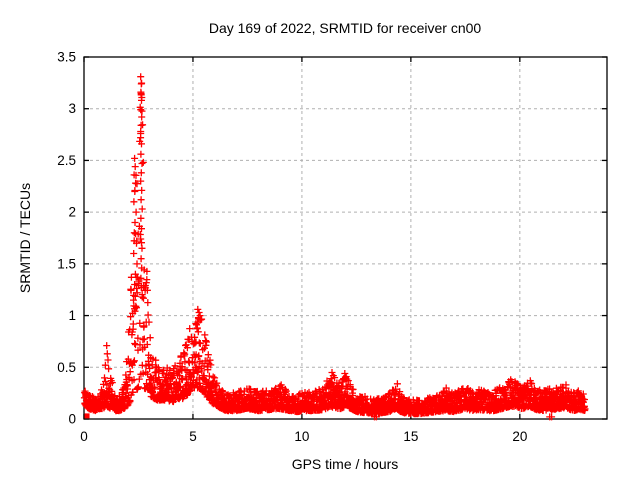  I want to click on x-tick-label: 20, so click(519, 436).